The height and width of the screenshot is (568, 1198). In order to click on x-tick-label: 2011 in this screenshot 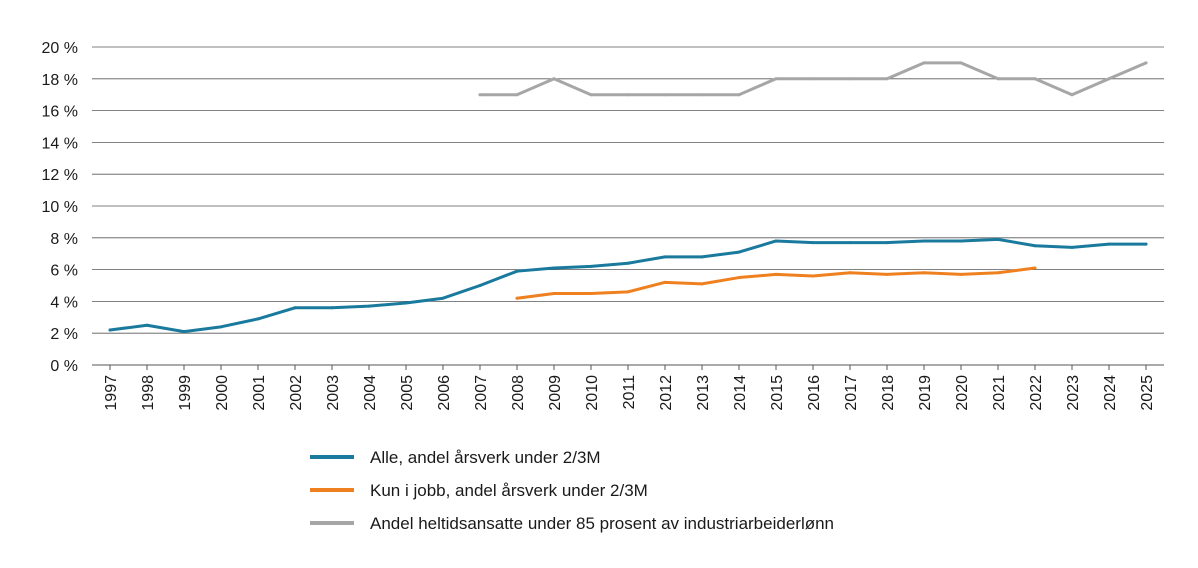, I will do `click(629, 392)`.